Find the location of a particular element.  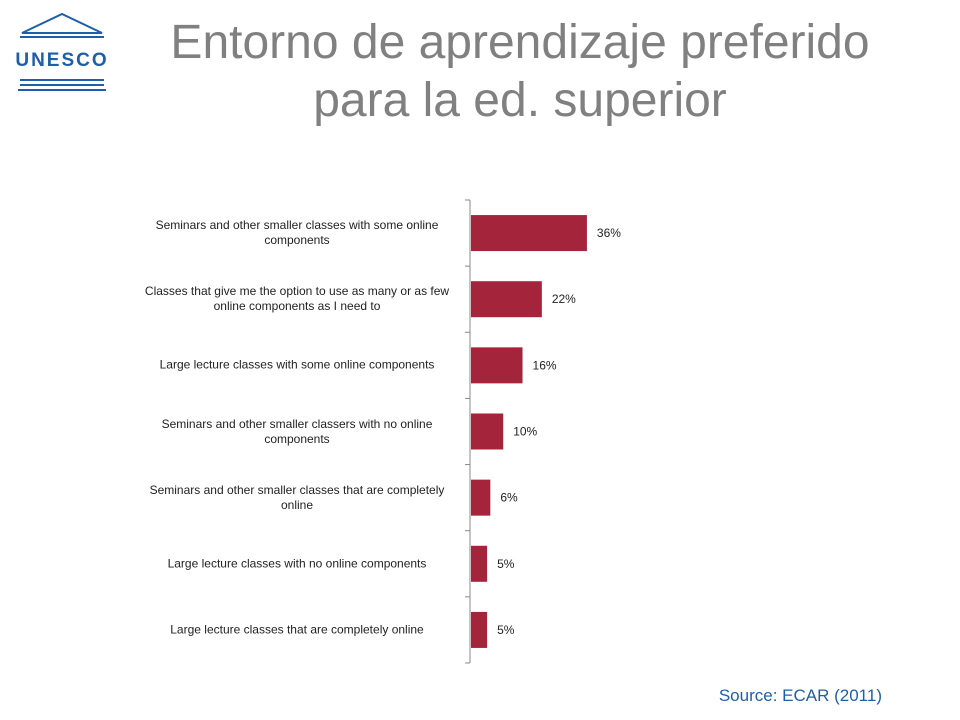

value-label: 6% is located at coordinates (509, 498).